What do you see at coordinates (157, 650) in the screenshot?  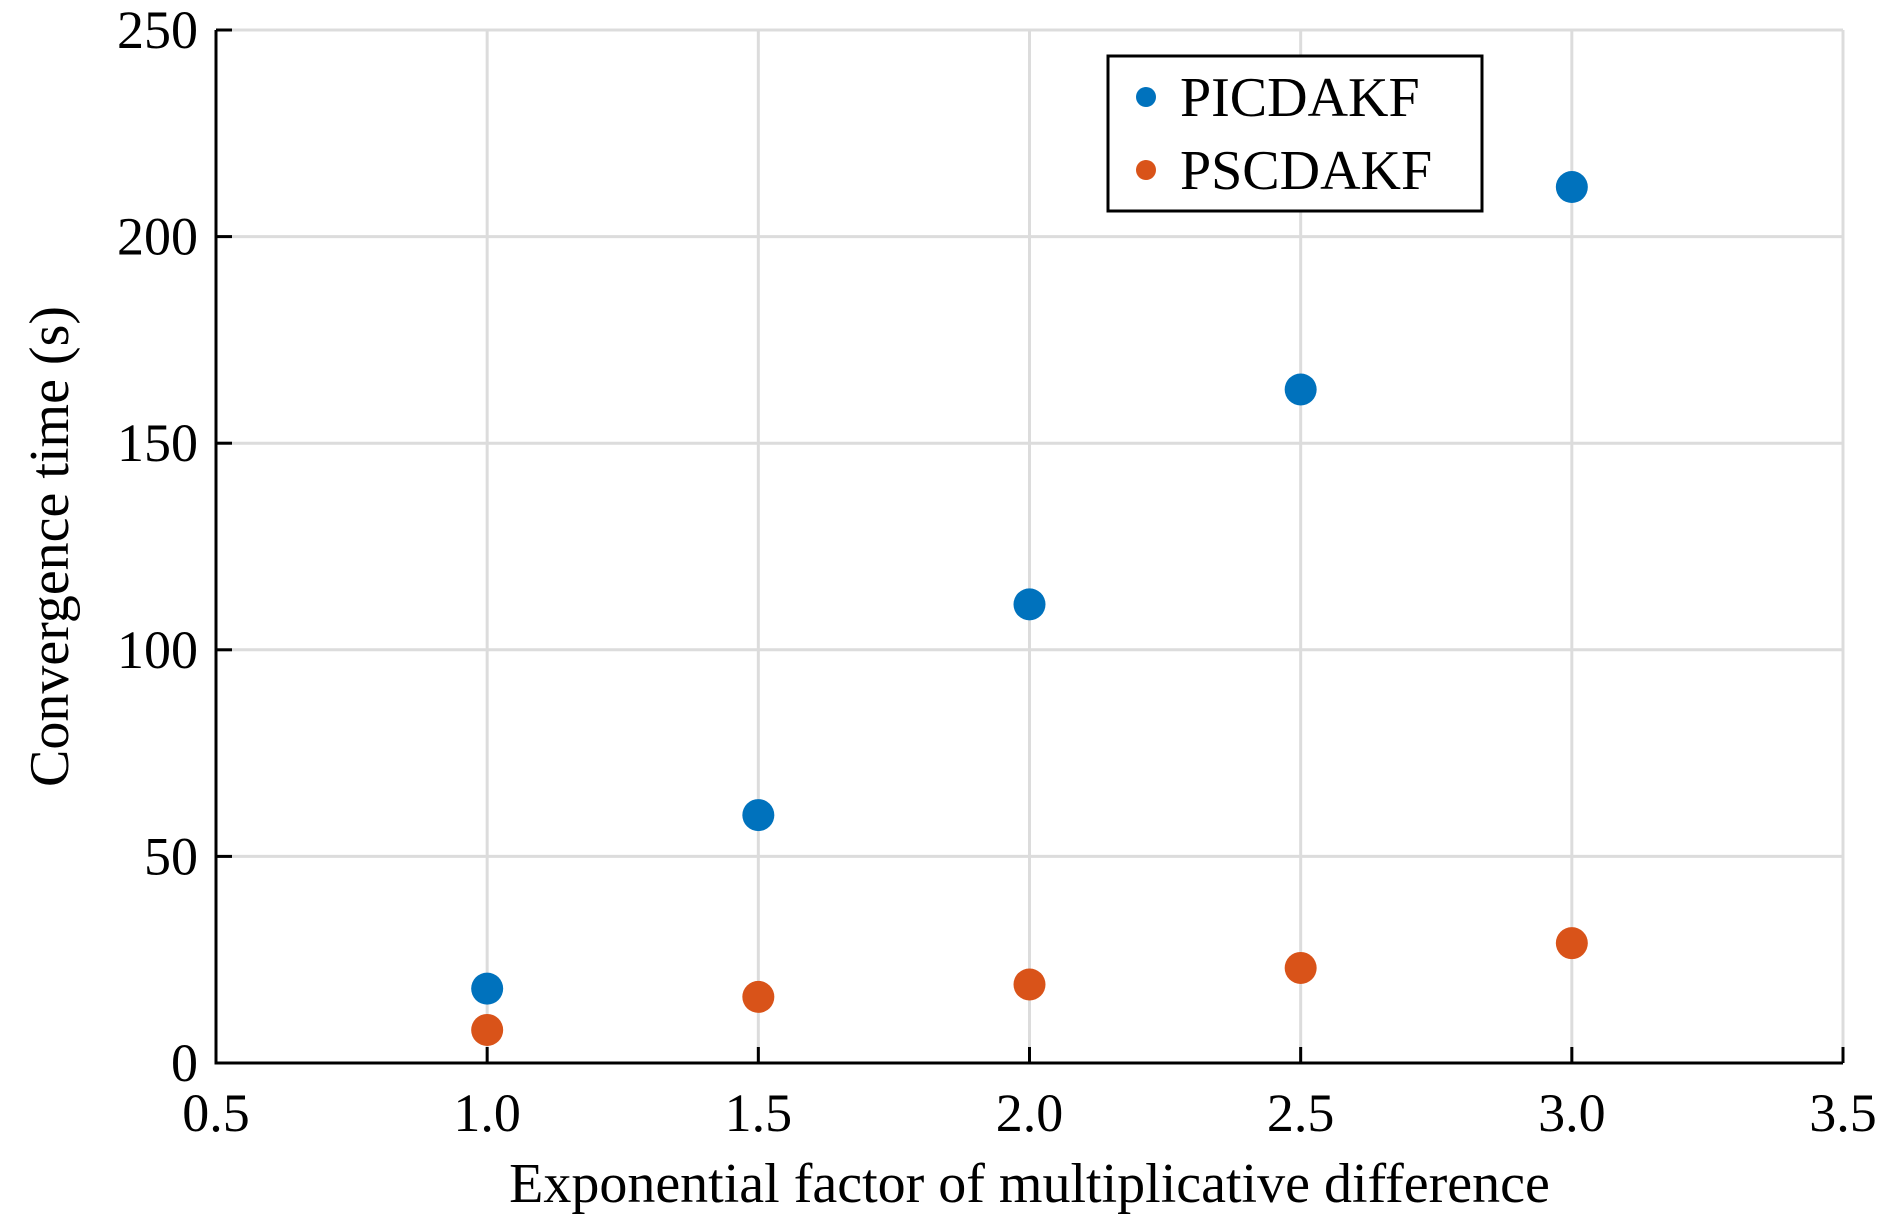 I see `y-tick-label: 100` at bounding box center [157, 650].